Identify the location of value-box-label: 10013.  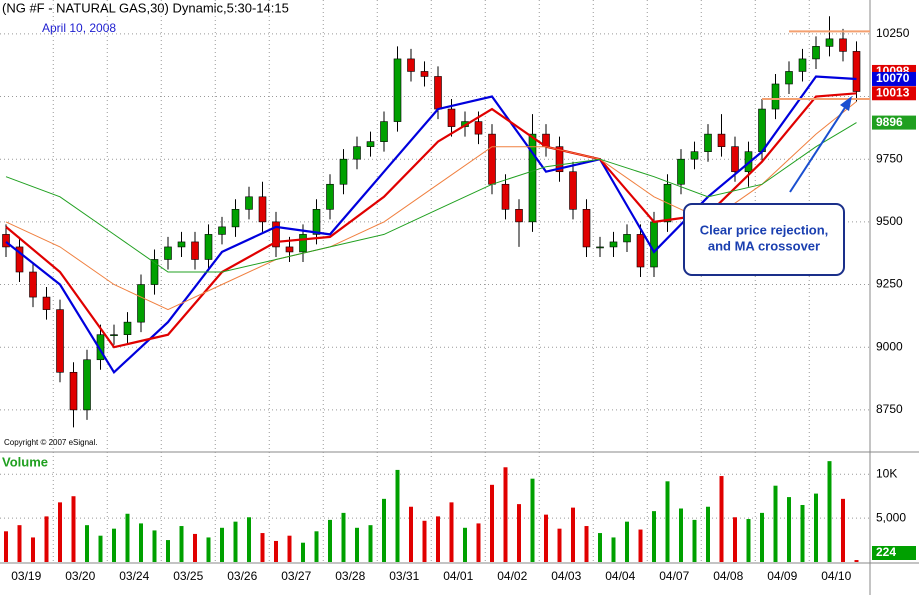
(893, 92).